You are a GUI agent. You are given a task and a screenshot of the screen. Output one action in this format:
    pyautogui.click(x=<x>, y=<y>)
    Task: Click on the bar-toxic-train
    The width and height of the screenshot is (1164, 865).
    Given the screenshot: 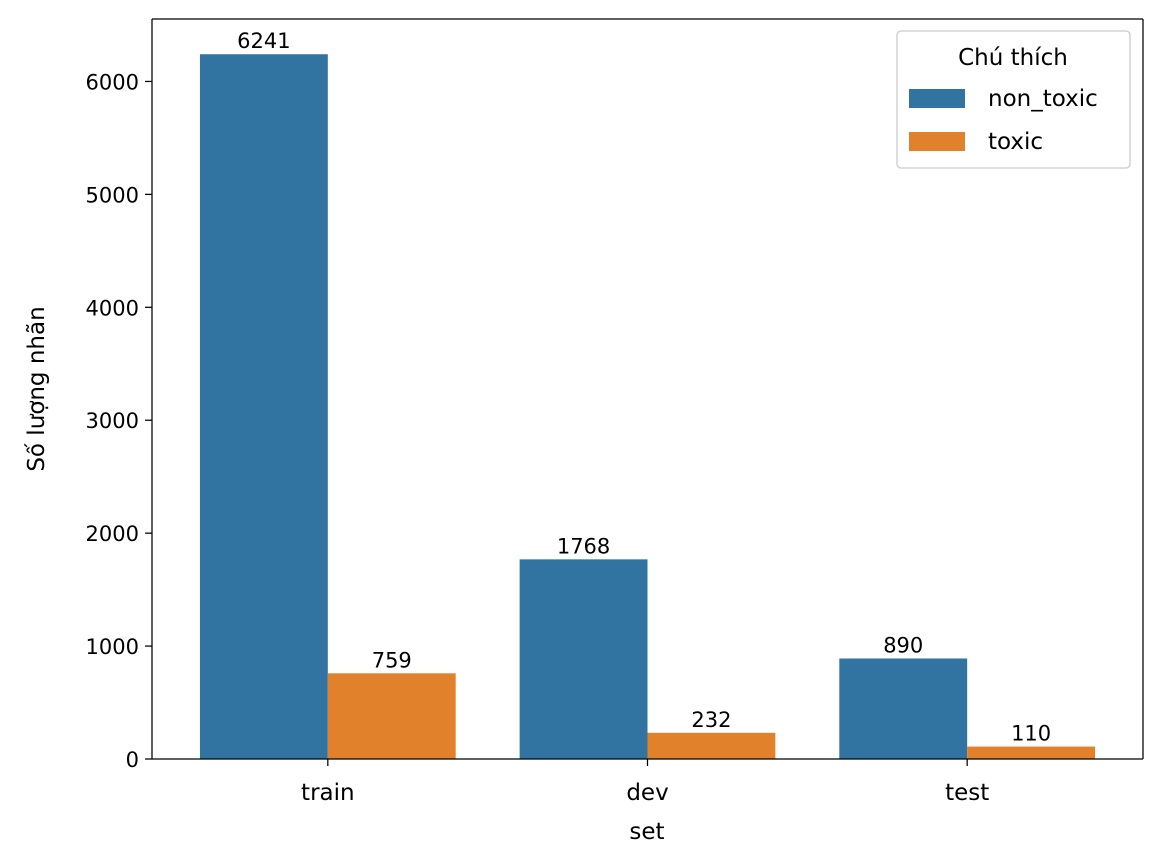 What is the action you would take?
    pyautogui.click(x=391, y=716)
    